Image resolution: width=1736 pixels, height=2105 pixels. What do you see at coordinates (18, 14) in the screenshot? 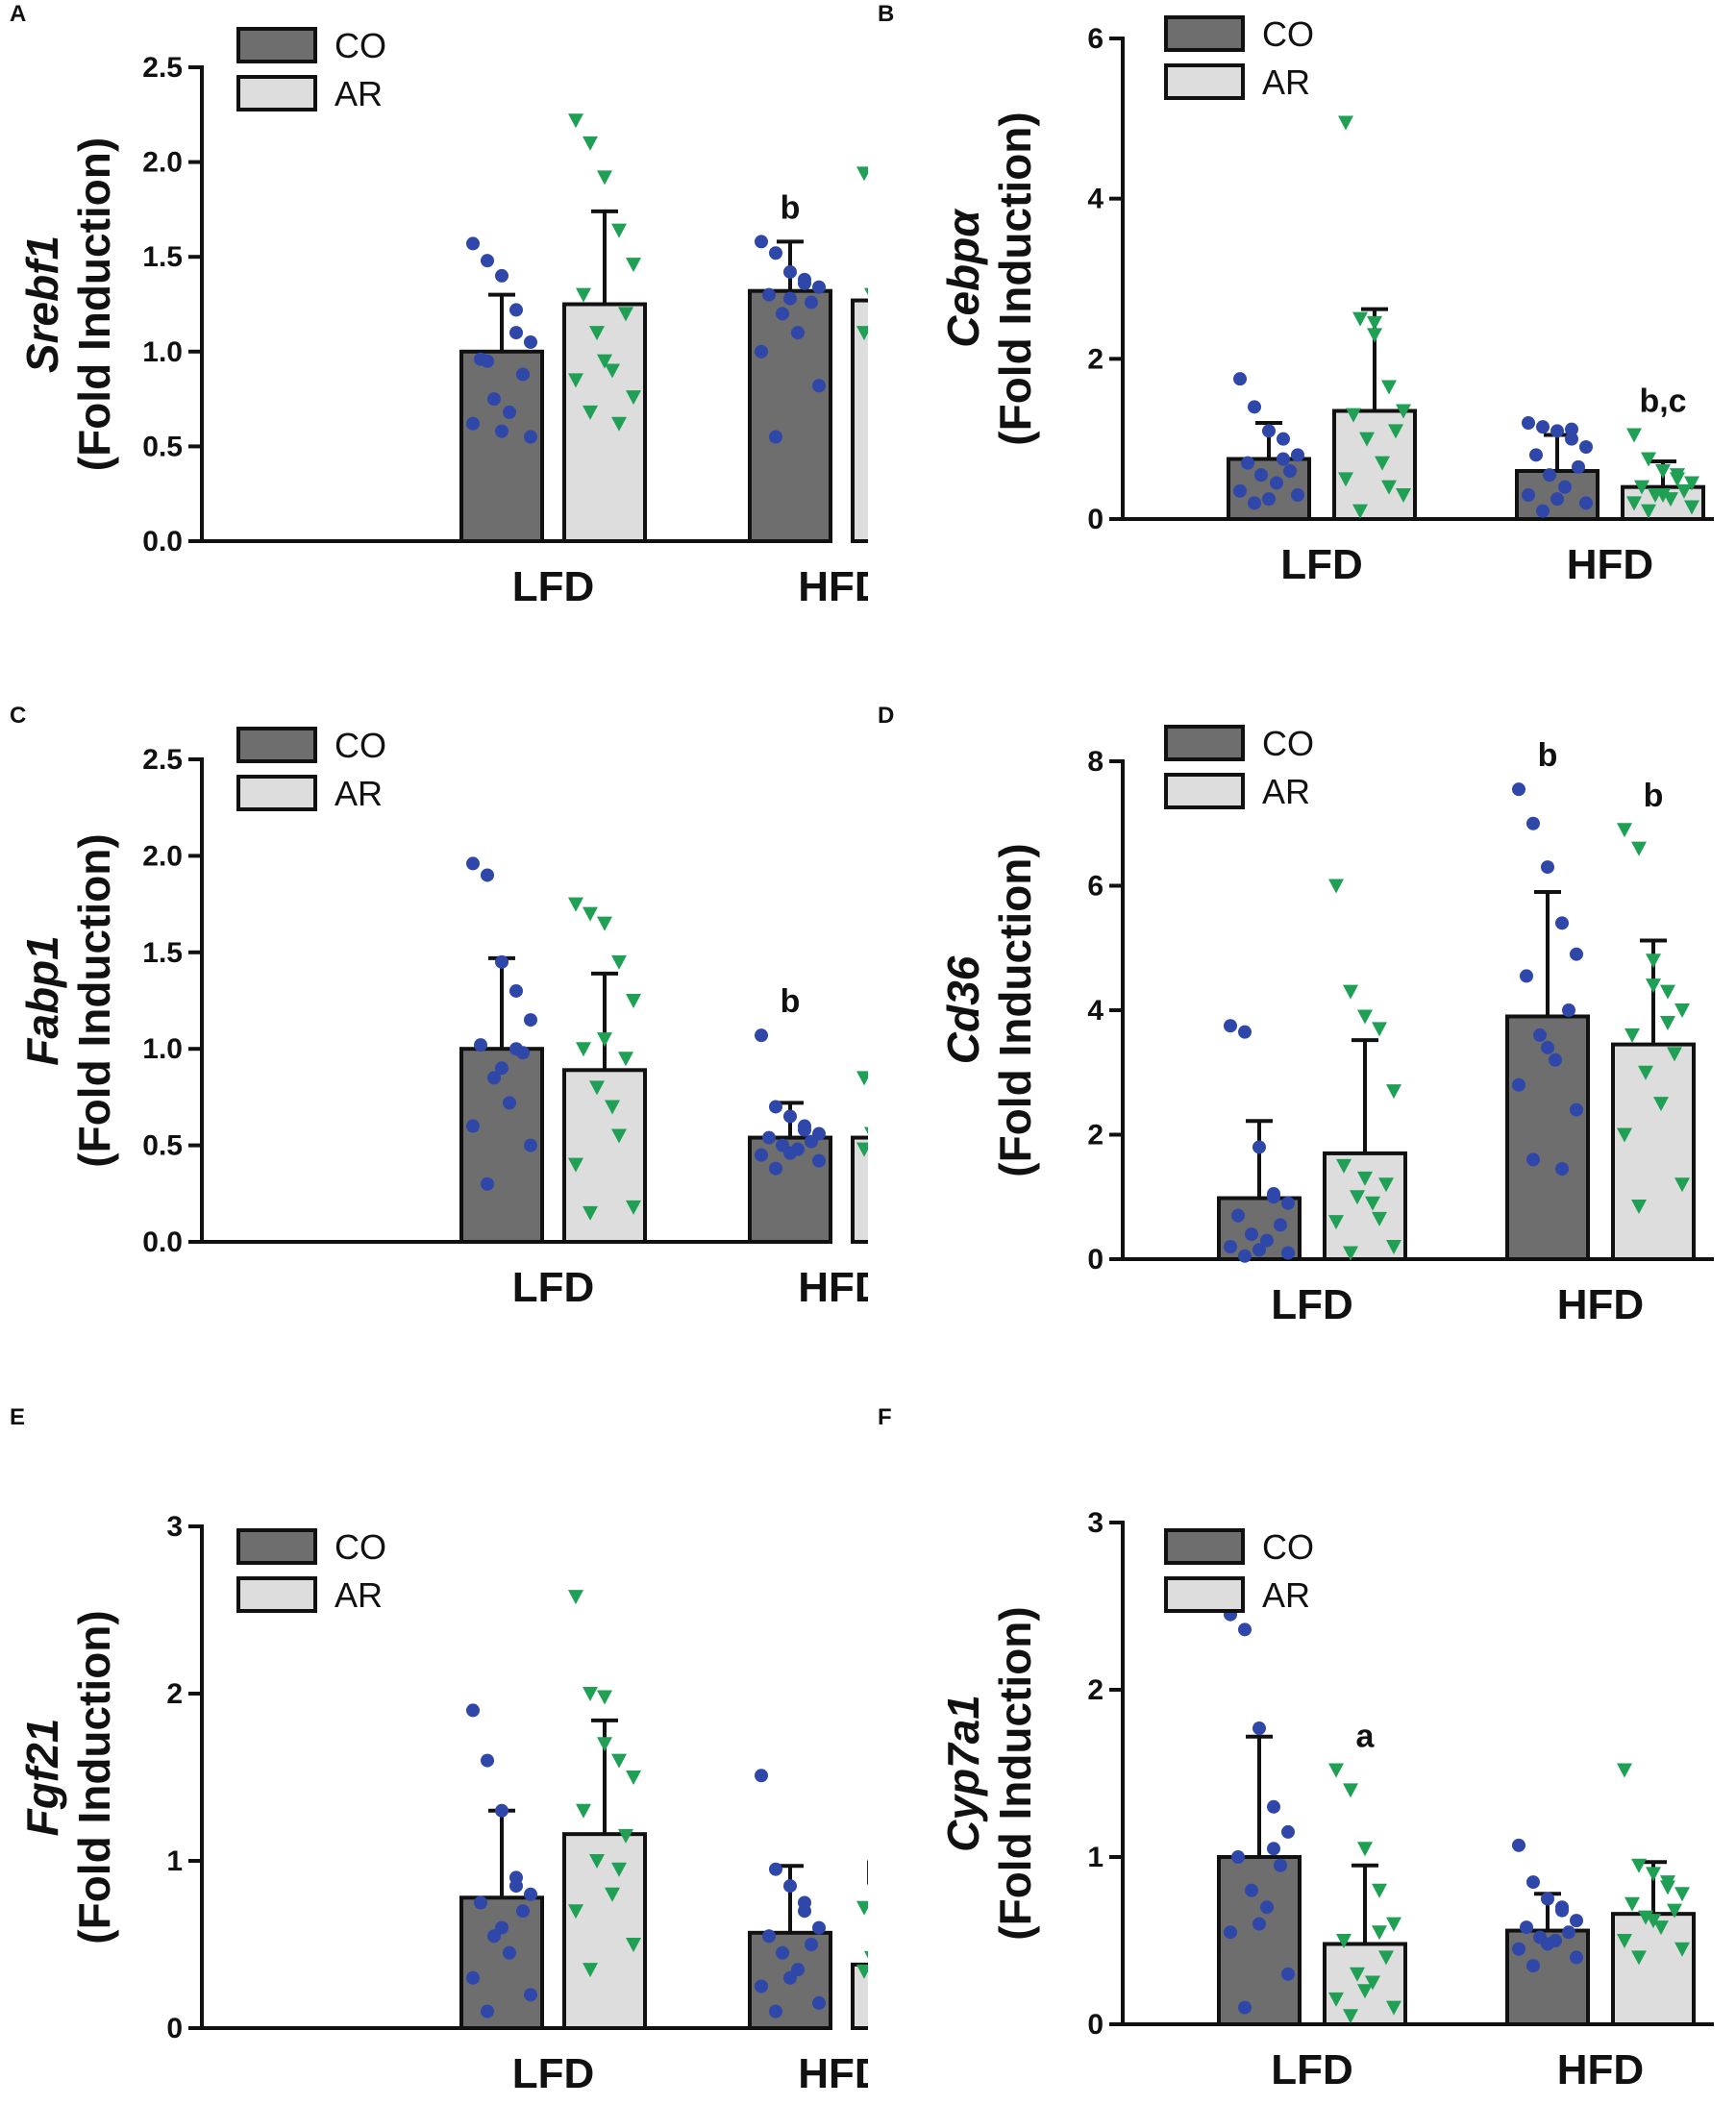
I see `panel-letter: A` at bounding box center [18, 14].